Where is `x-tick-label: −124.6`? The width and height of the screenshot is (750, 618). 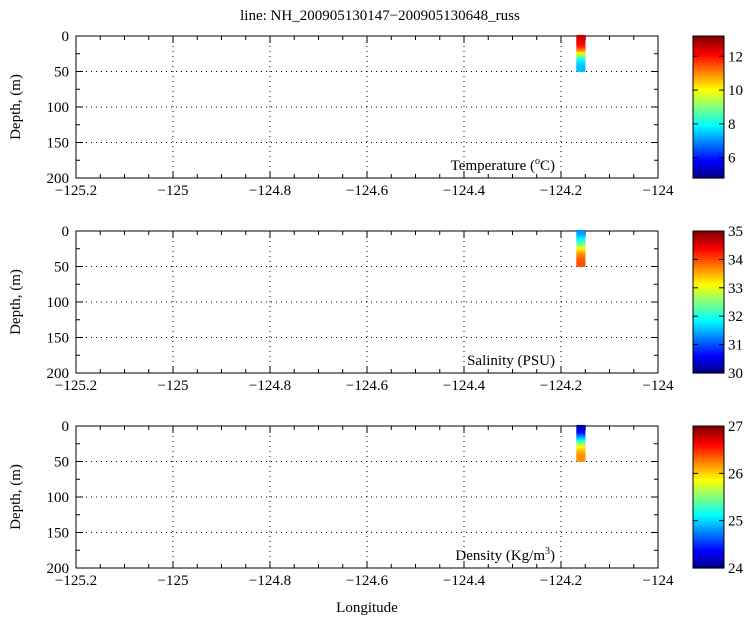
x-tick-label: −124.6 is located at coordinates (367, 581).